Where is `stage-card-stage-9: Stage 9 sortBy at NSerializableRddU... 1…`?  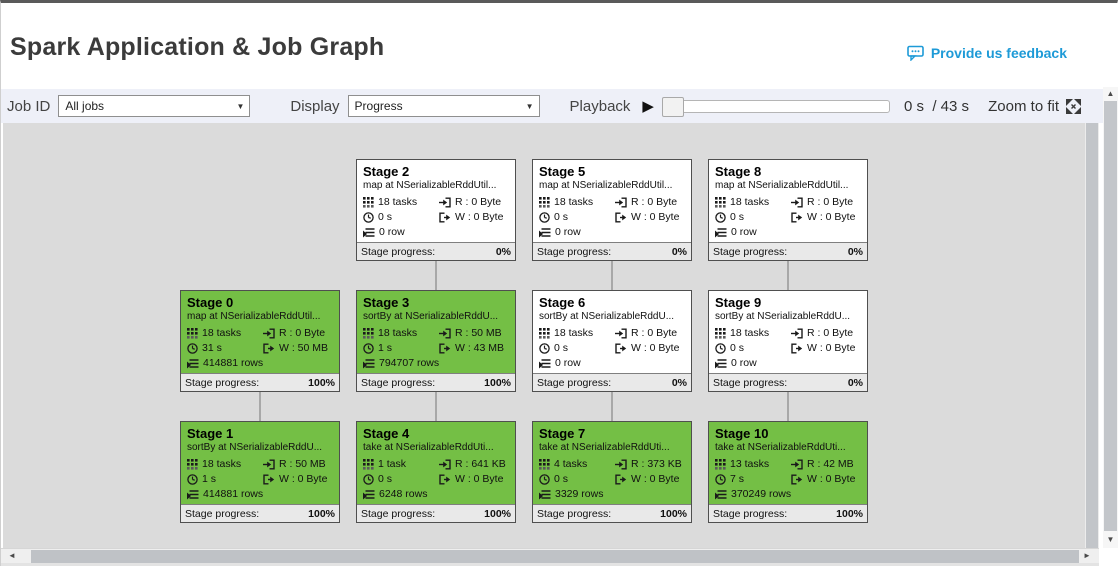 stage-card-stage-9: Stage 9 sortBy at NSerializableRddU... 1… is located at coordinates (788, 341).